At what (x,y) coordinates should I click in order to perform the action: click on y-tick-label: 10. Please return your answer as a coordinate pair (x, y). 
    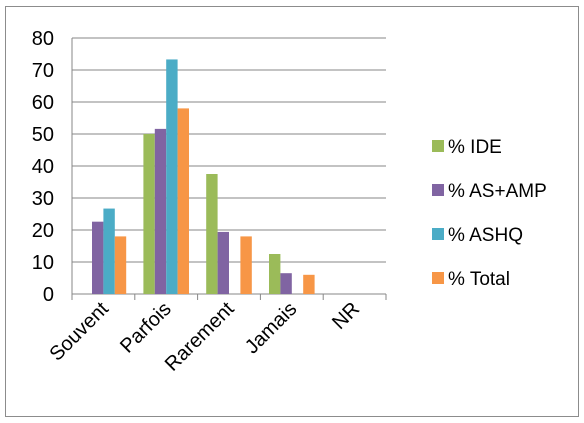
    Looking at the image, I should click on (43, 263).